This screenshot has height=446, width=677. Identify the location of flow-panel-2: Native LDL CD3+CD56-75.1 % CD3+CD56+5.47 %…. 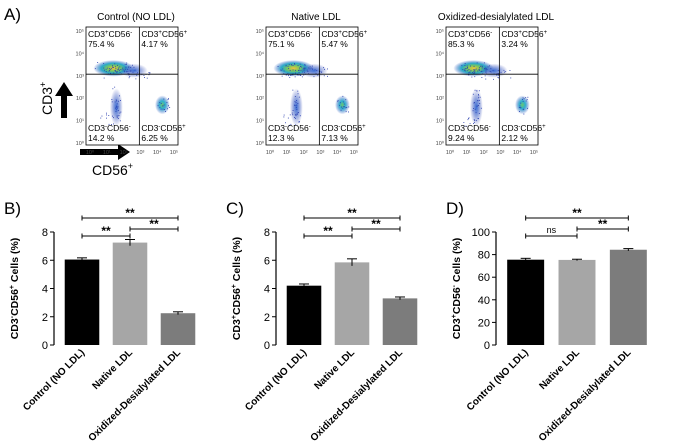
(312, 84).